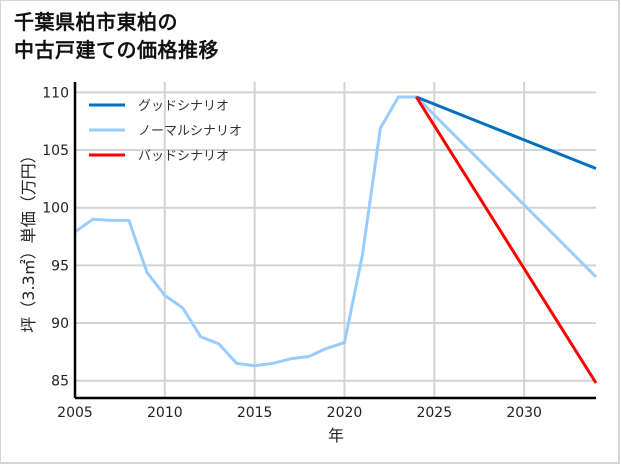 This screenshot has height=465, width=621. I want to click on legend-label: バッドシナリオ, so click(183, 156).